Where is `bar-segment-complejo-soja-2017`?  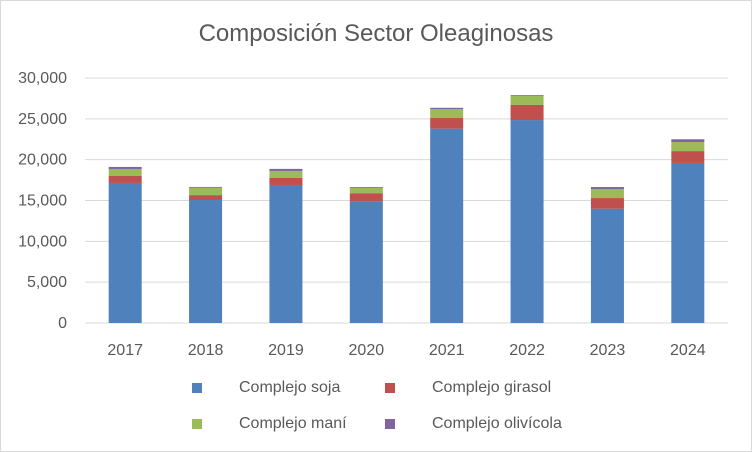
bar-segment-complejo-soja-2017 is located at coordinates (125, 252).